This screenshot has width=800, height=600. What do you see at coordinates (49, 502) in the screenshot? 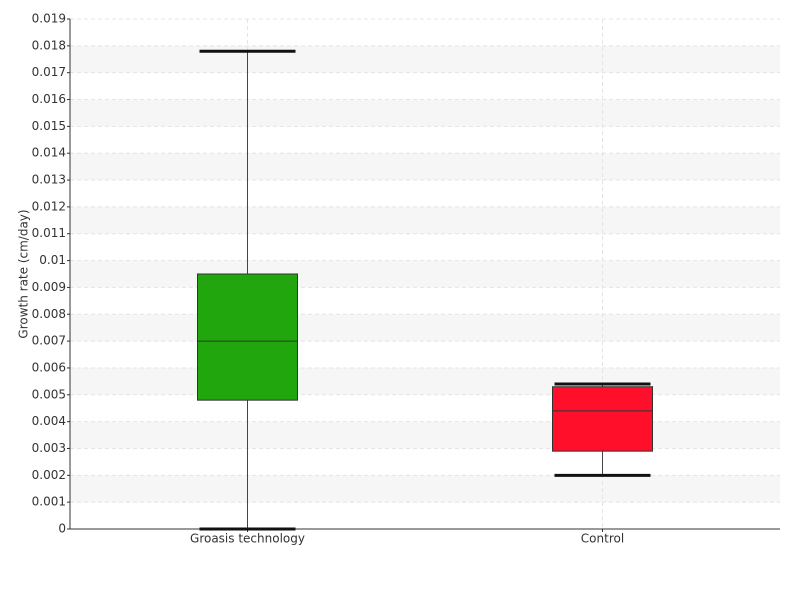
I see `y-tick-label: 0.001` at bounding box center [49, 502].